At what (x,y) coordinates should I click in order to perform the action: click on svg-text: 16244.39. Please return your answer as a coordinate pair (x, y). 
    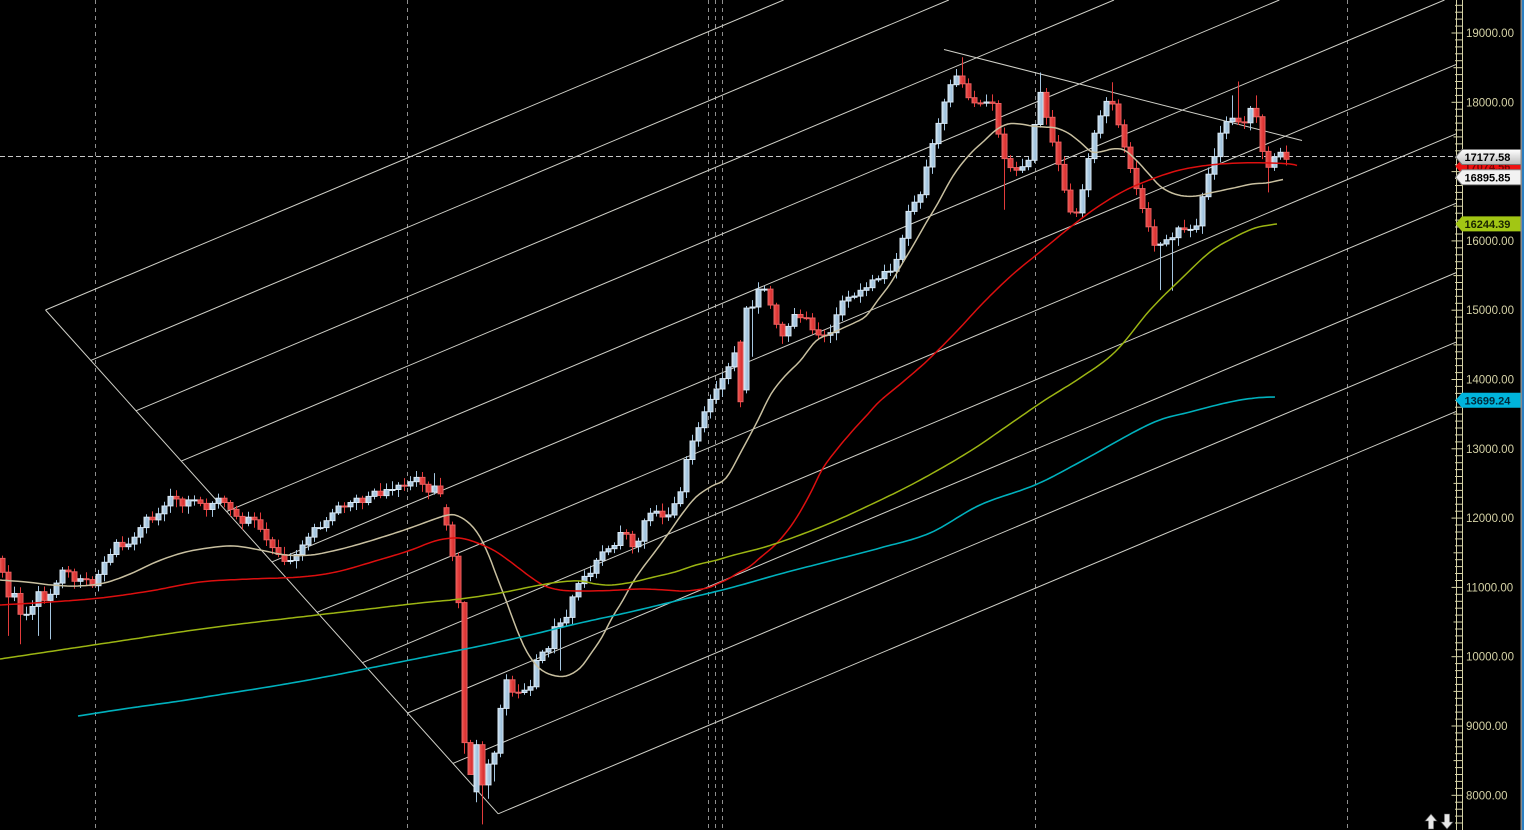
    Looking at the image, I should click on (1488, 225).